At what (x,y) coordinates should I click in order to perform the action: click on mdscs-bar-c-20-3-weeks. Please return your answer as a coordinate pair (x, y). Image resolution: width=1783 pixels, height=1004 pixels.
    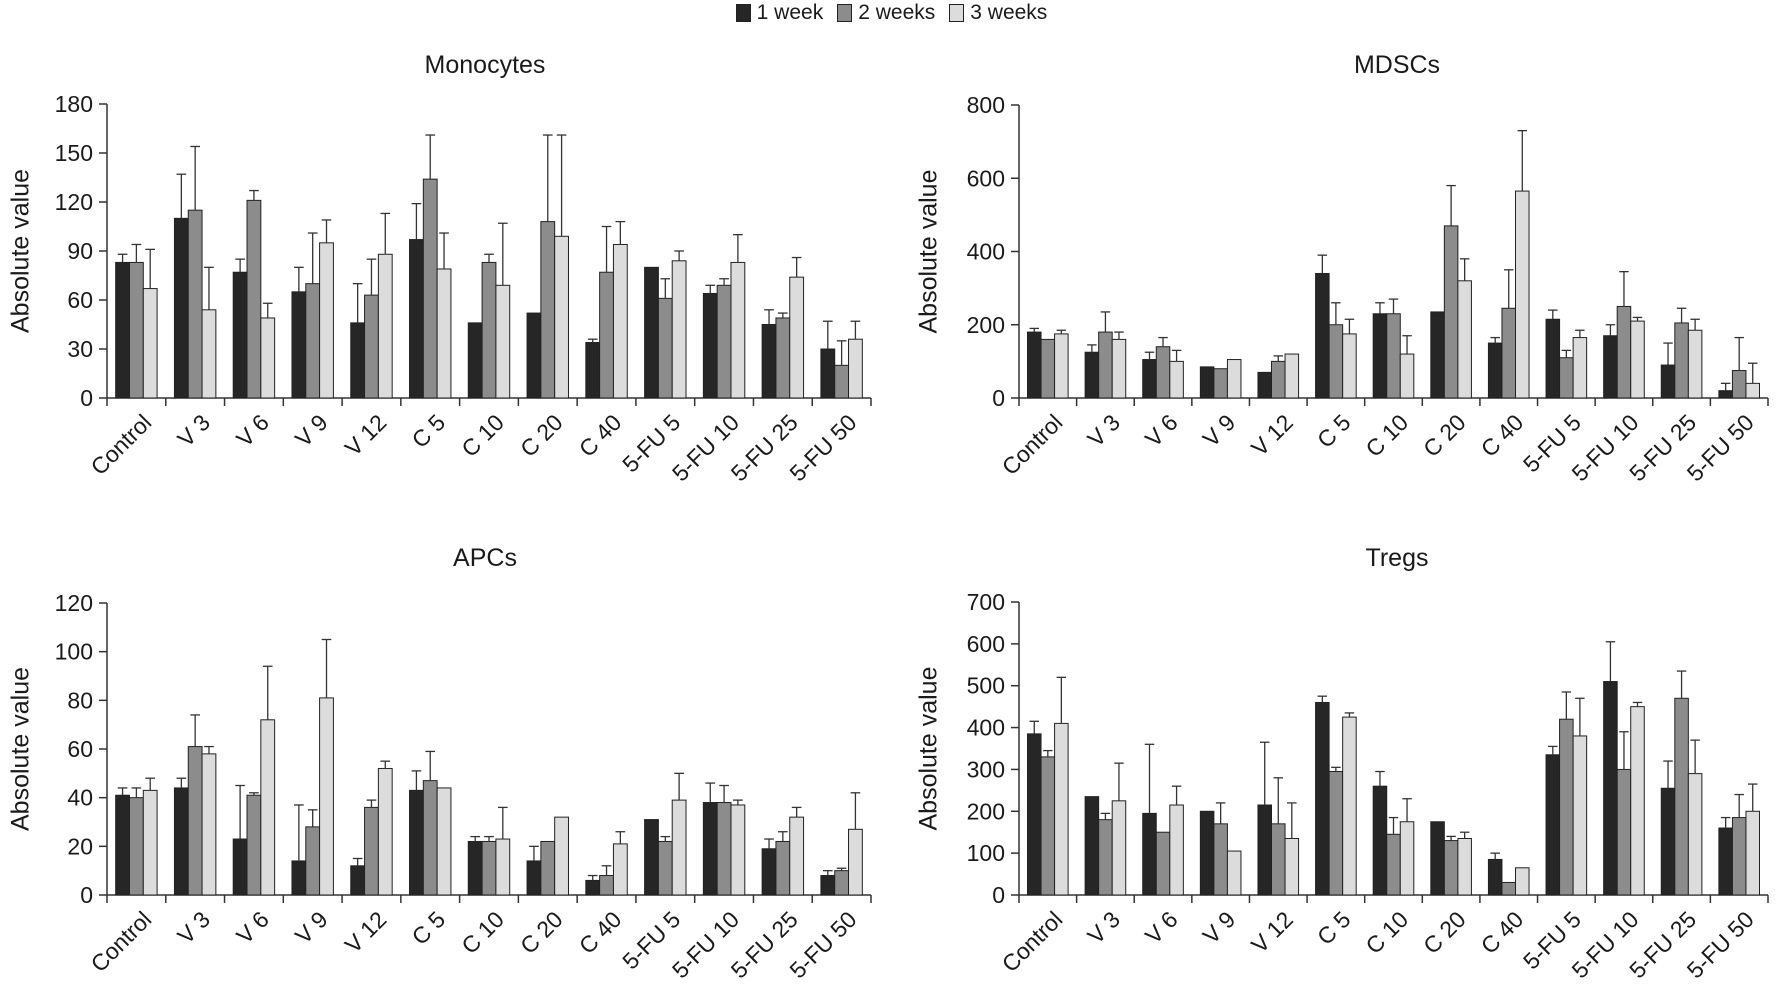
    Looking at the image, I should click on (1464, 339).